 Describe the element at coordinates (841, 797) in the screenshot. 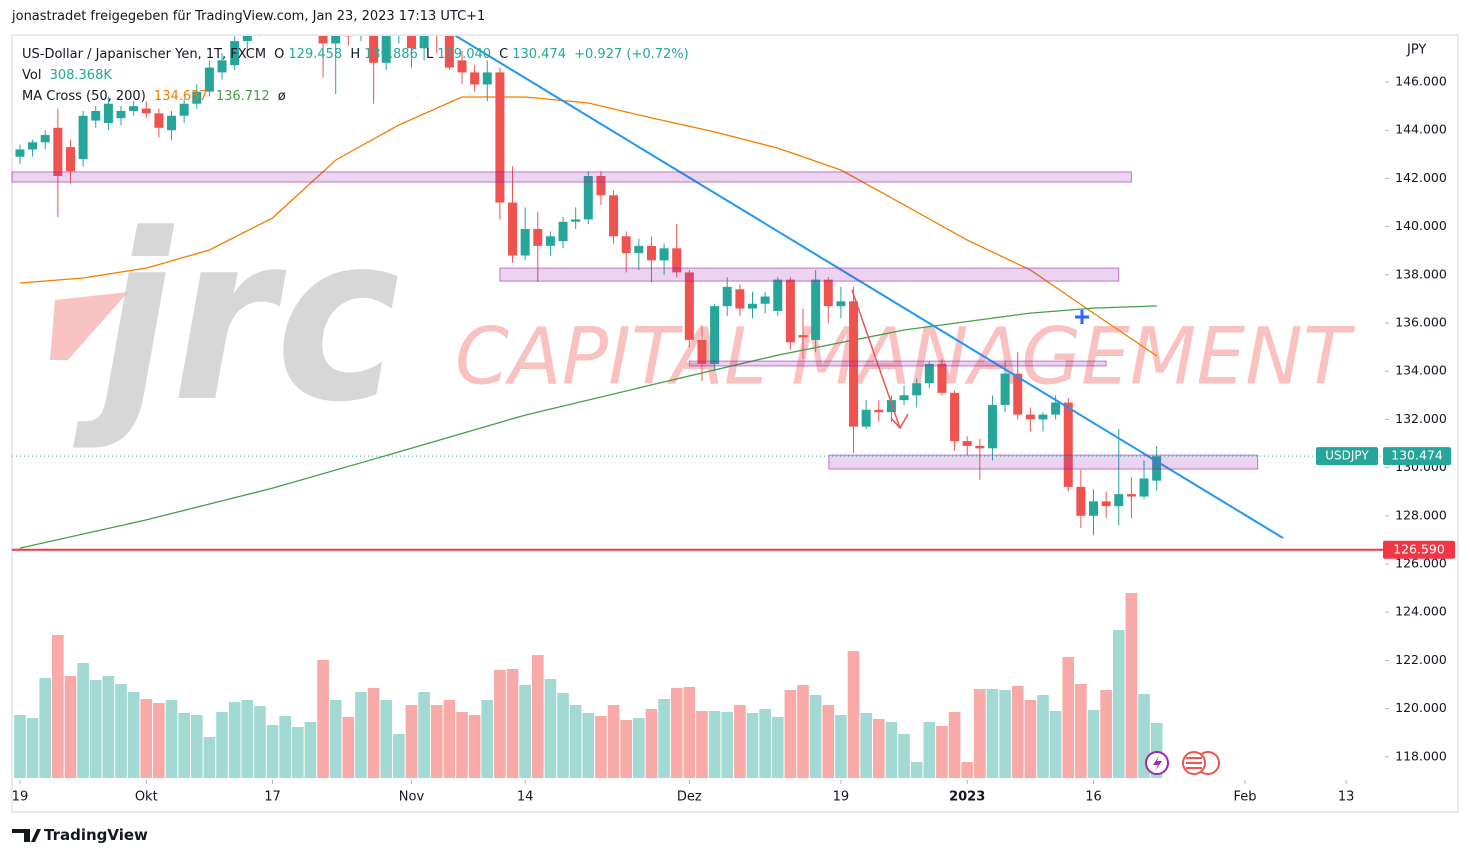

I see `x-tick-label: 19` at that location.